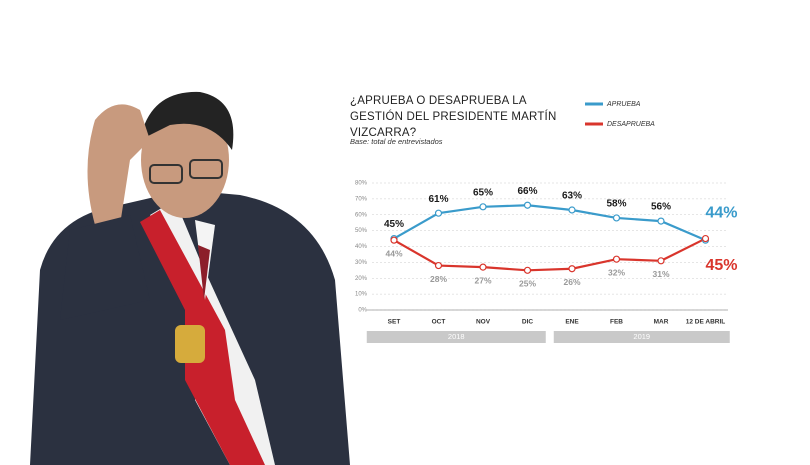 The image size is (810, 465). Describe the element at coordinates (361, 199) in the screenshot. I see `y-tick-label: 70%` at that location.